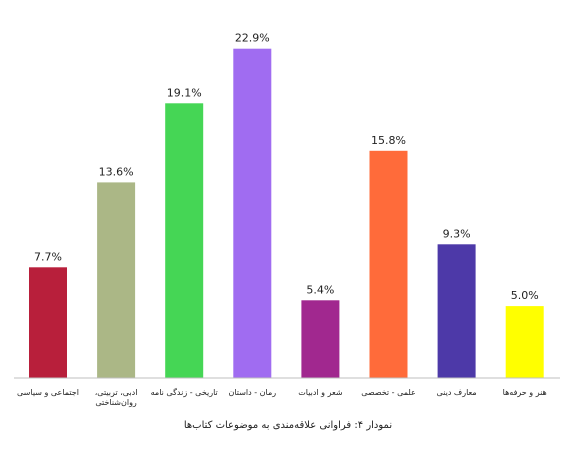 The height and width of the screenshot is (450, 576). Describe the element at coordinates (525, 295) in the screenshot. I see `bar-value-label: 5.0%` at that location.